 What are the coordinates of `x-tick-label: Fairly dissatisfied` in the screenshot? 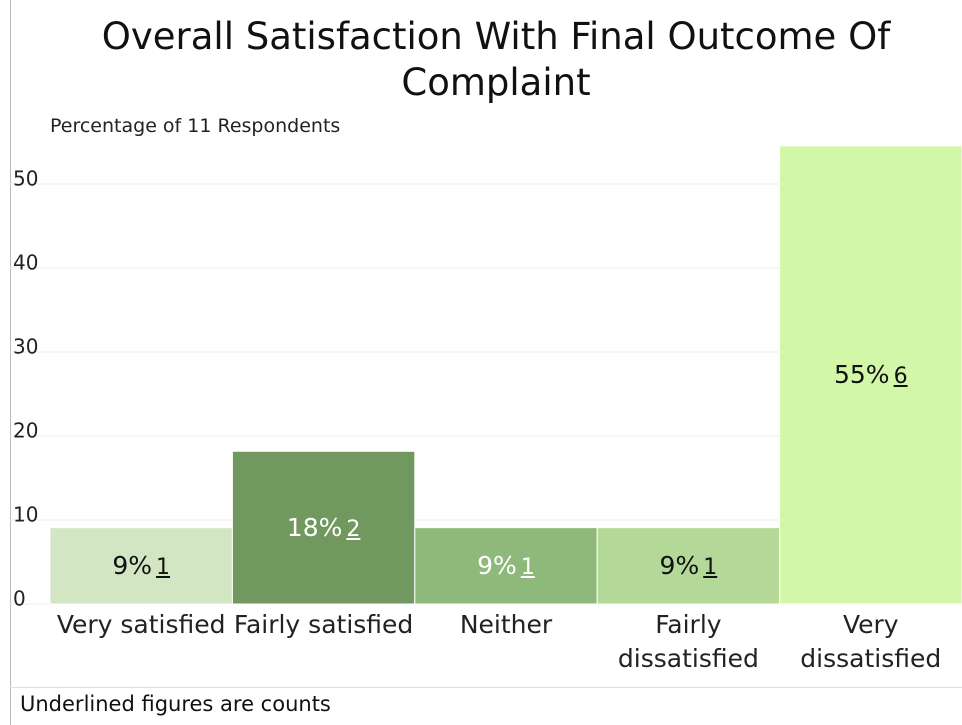 It's located at (688, 641).